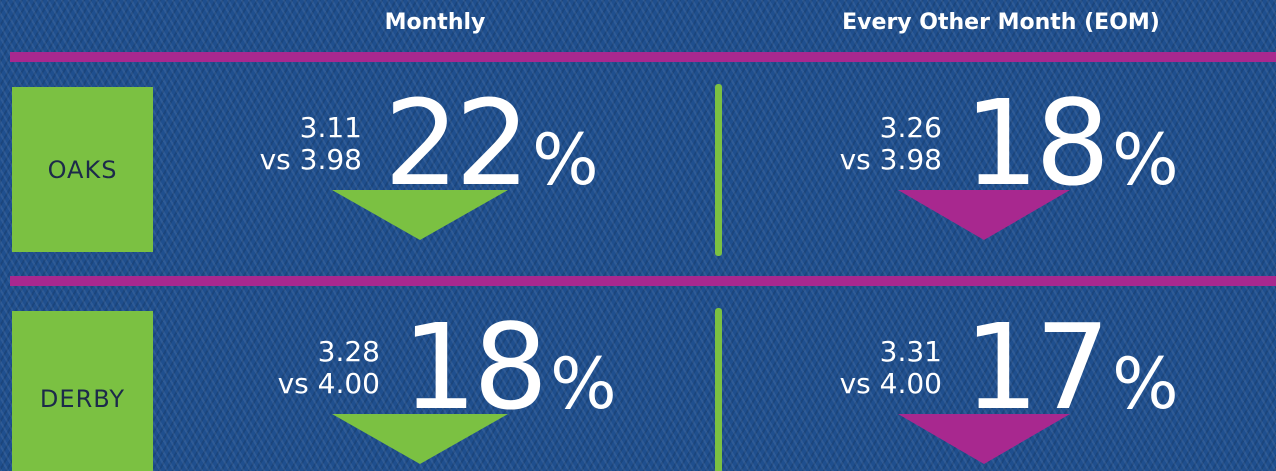 This screenshot has width=1276, height=471. I want to click on current-value: 3.26, so click(910, 127).